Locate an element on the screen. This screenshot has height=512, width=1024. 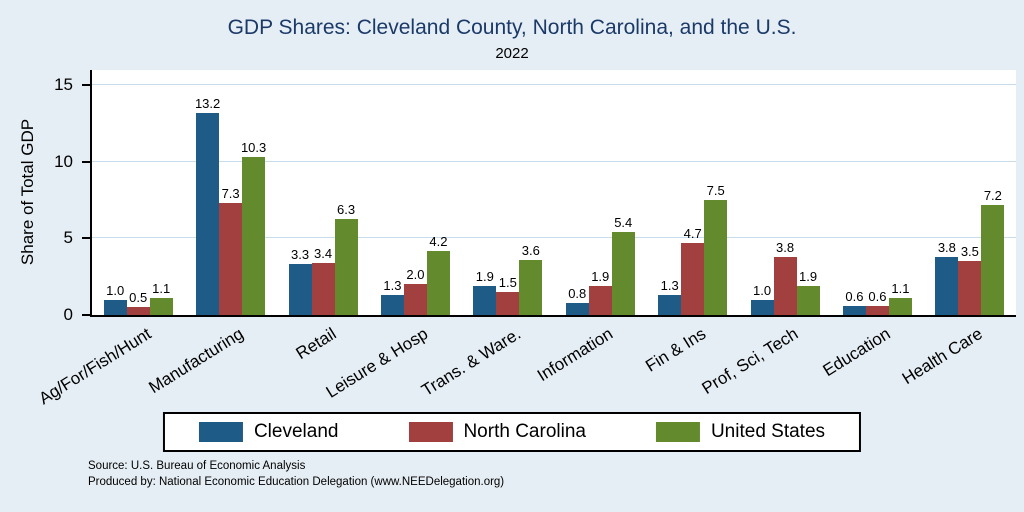
bar: 1.5 is located at coordinates (508, 295).